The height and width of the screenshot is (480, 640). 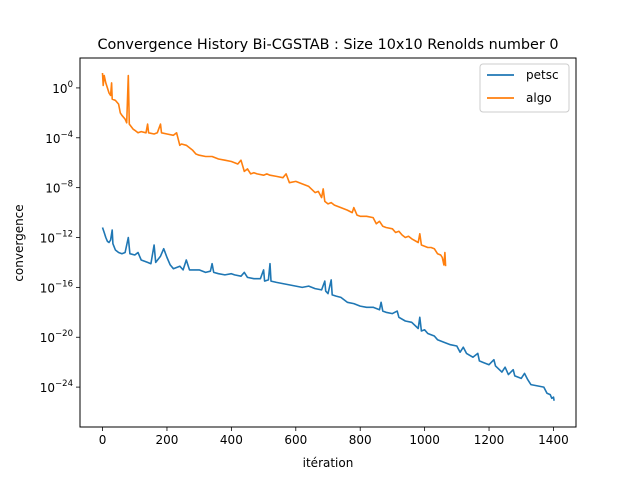 What do you see at coordinates (360, 440) in the screenshot?
I see `x-tick-label: 800` at bounding box center [360, 440].